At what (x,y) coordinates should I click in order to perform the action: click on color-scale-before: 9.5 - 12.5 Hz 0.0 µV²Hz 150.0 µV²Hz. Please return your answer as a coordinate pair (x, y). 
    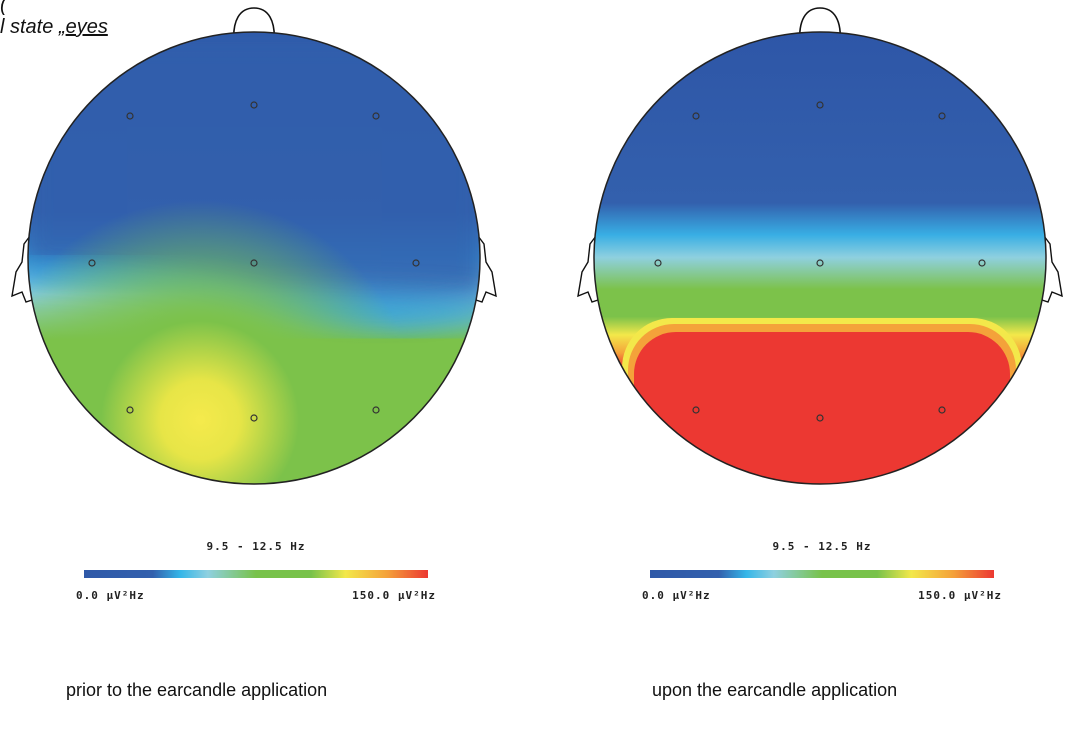
    Looking at the image, I should click on (256, 571).